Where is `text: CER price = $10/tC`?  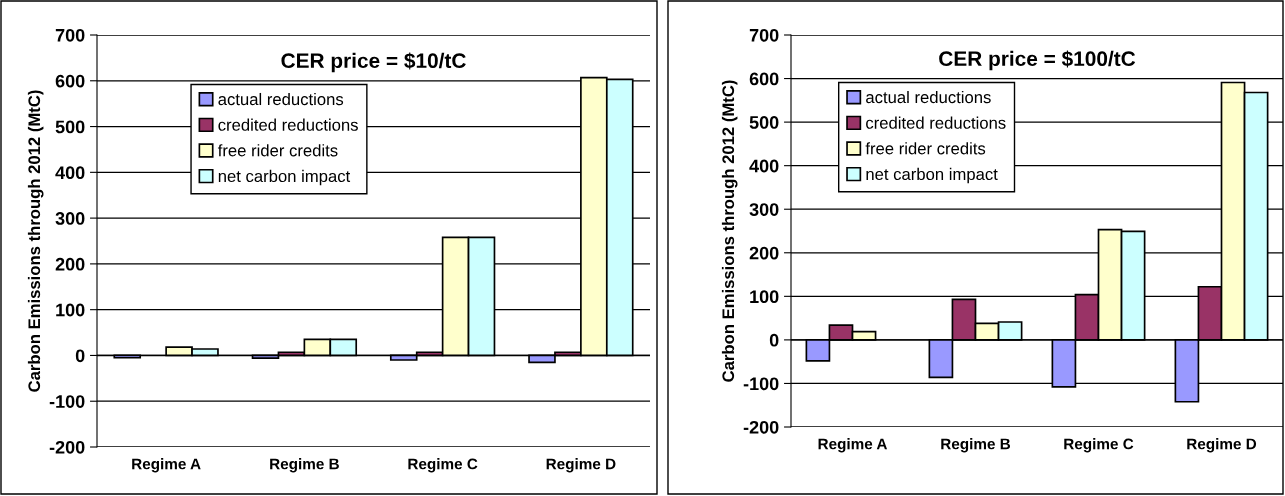 text: CER price = $10/tC is located at coordinates (373, 62).